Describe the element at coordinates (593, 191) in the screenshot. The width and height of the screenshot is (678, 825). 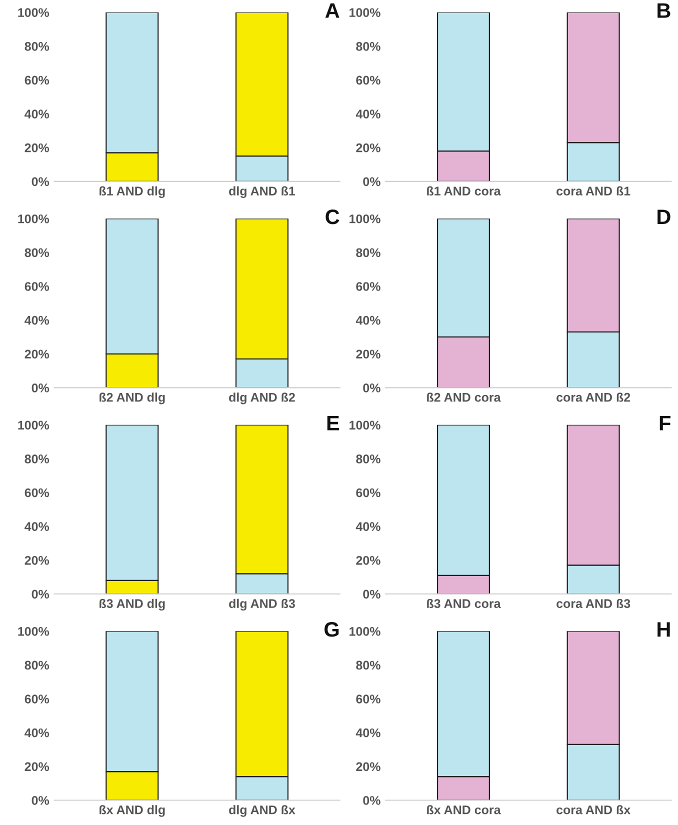
I see `x-tick-label: cora AND ß1` at that location.